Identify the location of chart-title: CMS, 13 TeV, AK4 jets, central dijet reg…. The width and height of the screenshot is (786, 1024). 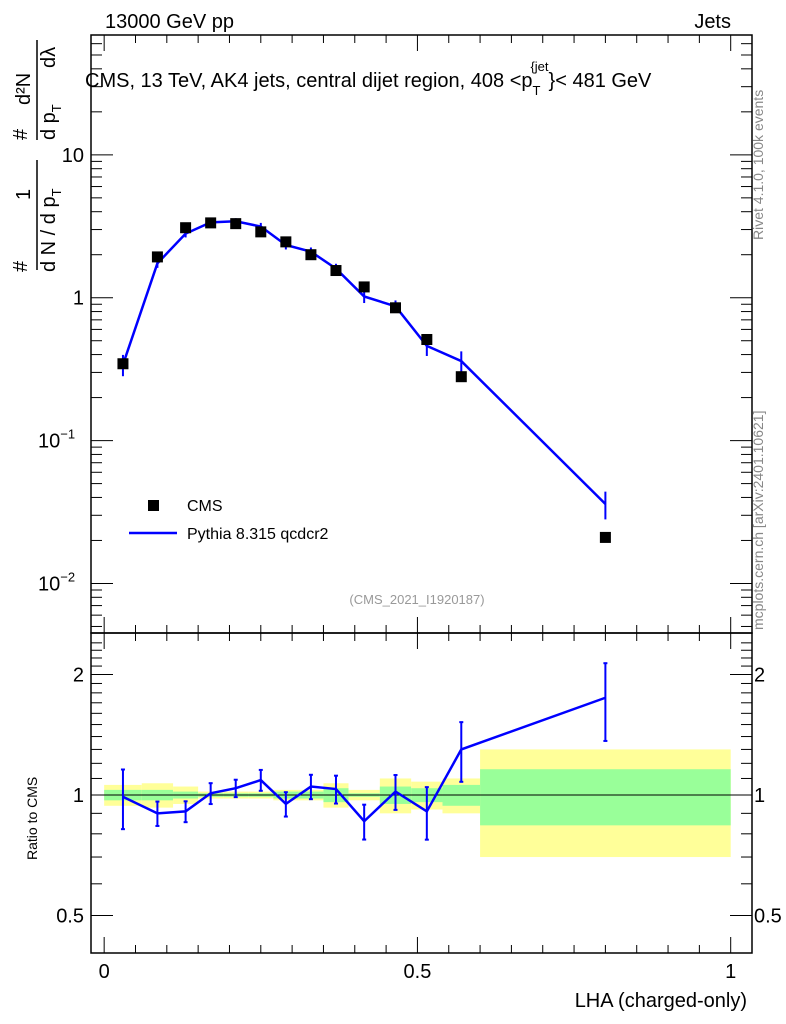
(368, 78).